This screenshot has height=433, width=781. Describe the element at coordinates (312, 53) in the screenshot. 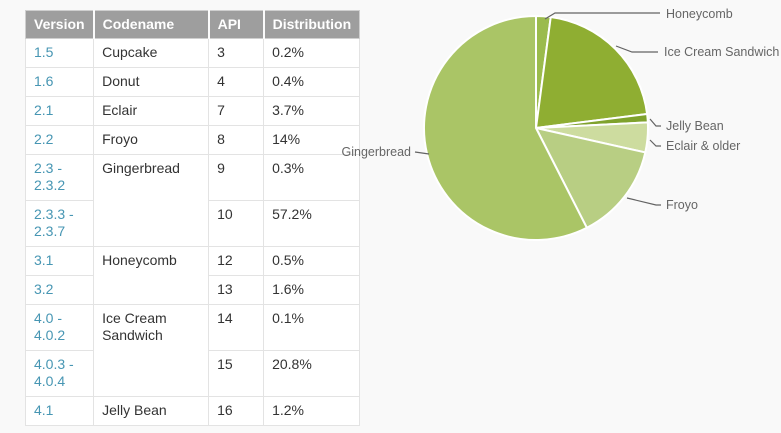

I see `distribution-cell: 0.2%` at that location.